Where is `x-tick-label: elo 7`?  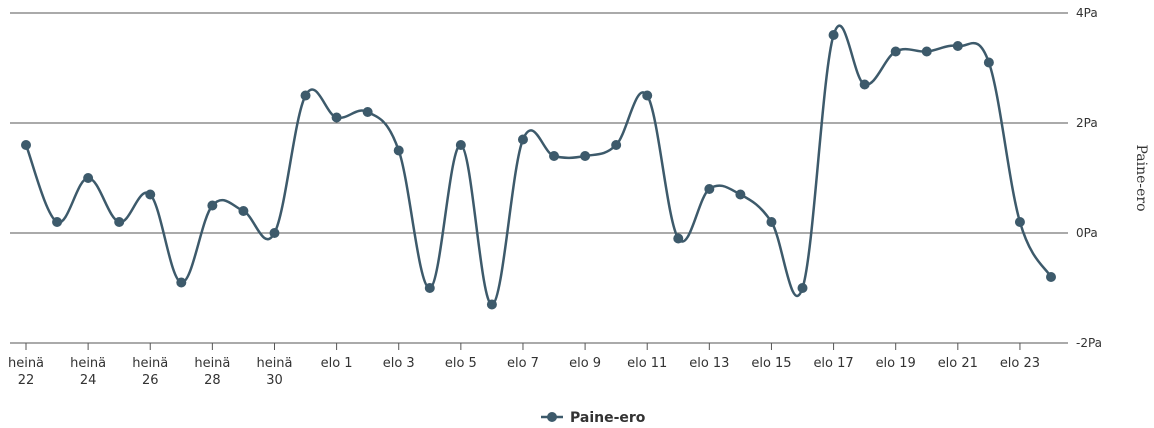
x-tick-label: elo 7 is located at coordinates (523, 363).